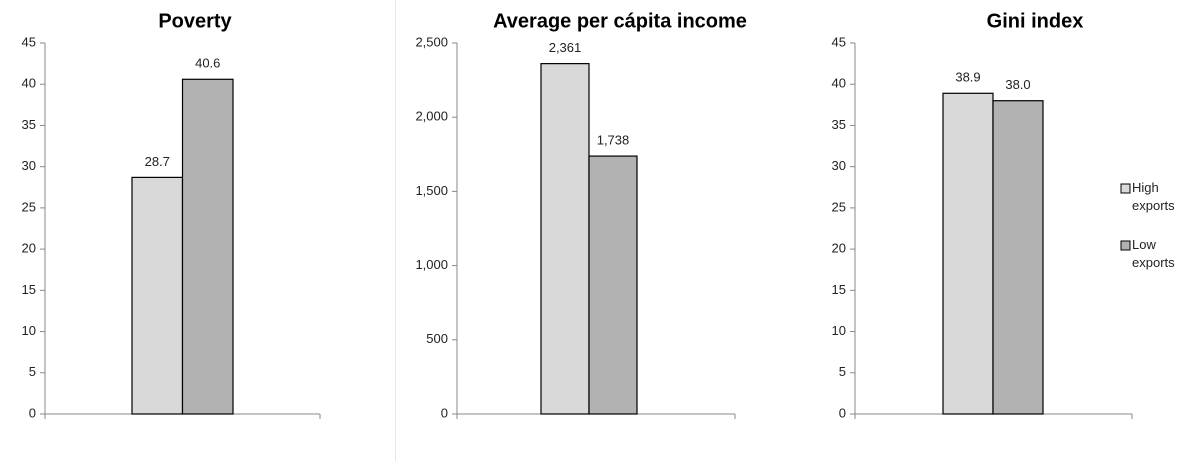 This screenshot has height=461, width=1195. I want to click on value-label: 40.6, so click(207, 63).